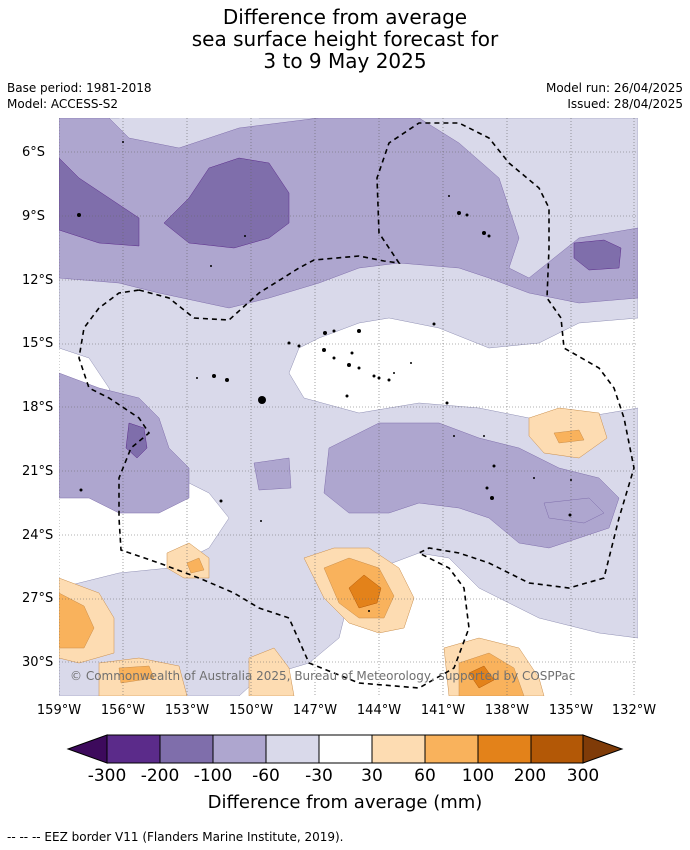  What do you see at coordinates (34, 216) in the screenshot?
I see `lat-label-9s: 9°S` at bounding box center [34, 216].